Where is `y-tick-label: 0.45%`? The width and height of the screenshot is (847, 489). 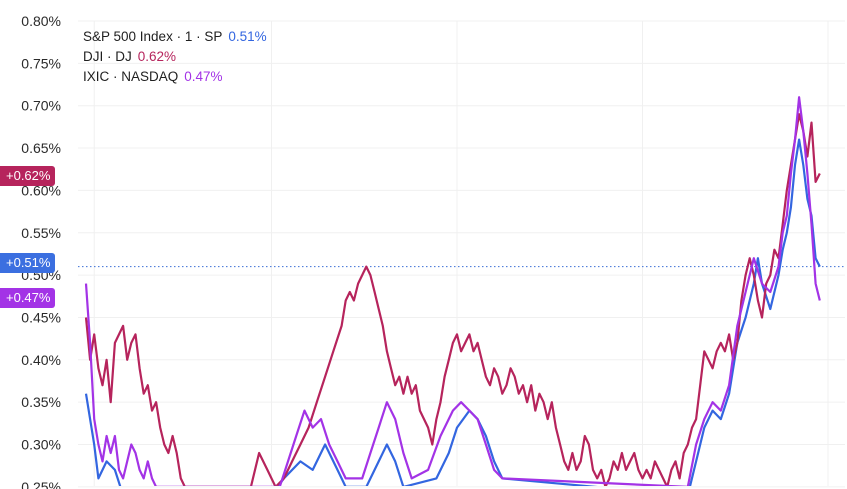 y-tick-label: 0.45% is located at coordinates (41, 317).